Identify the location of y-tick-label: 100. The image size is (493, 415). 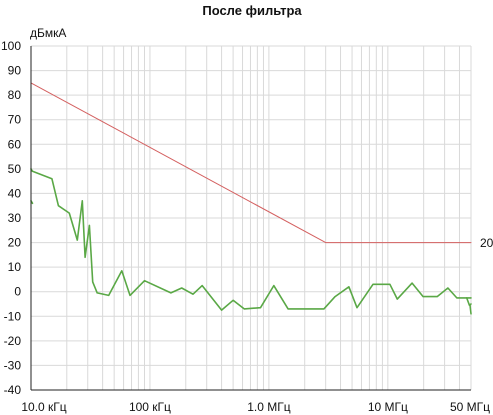
(11, 46).